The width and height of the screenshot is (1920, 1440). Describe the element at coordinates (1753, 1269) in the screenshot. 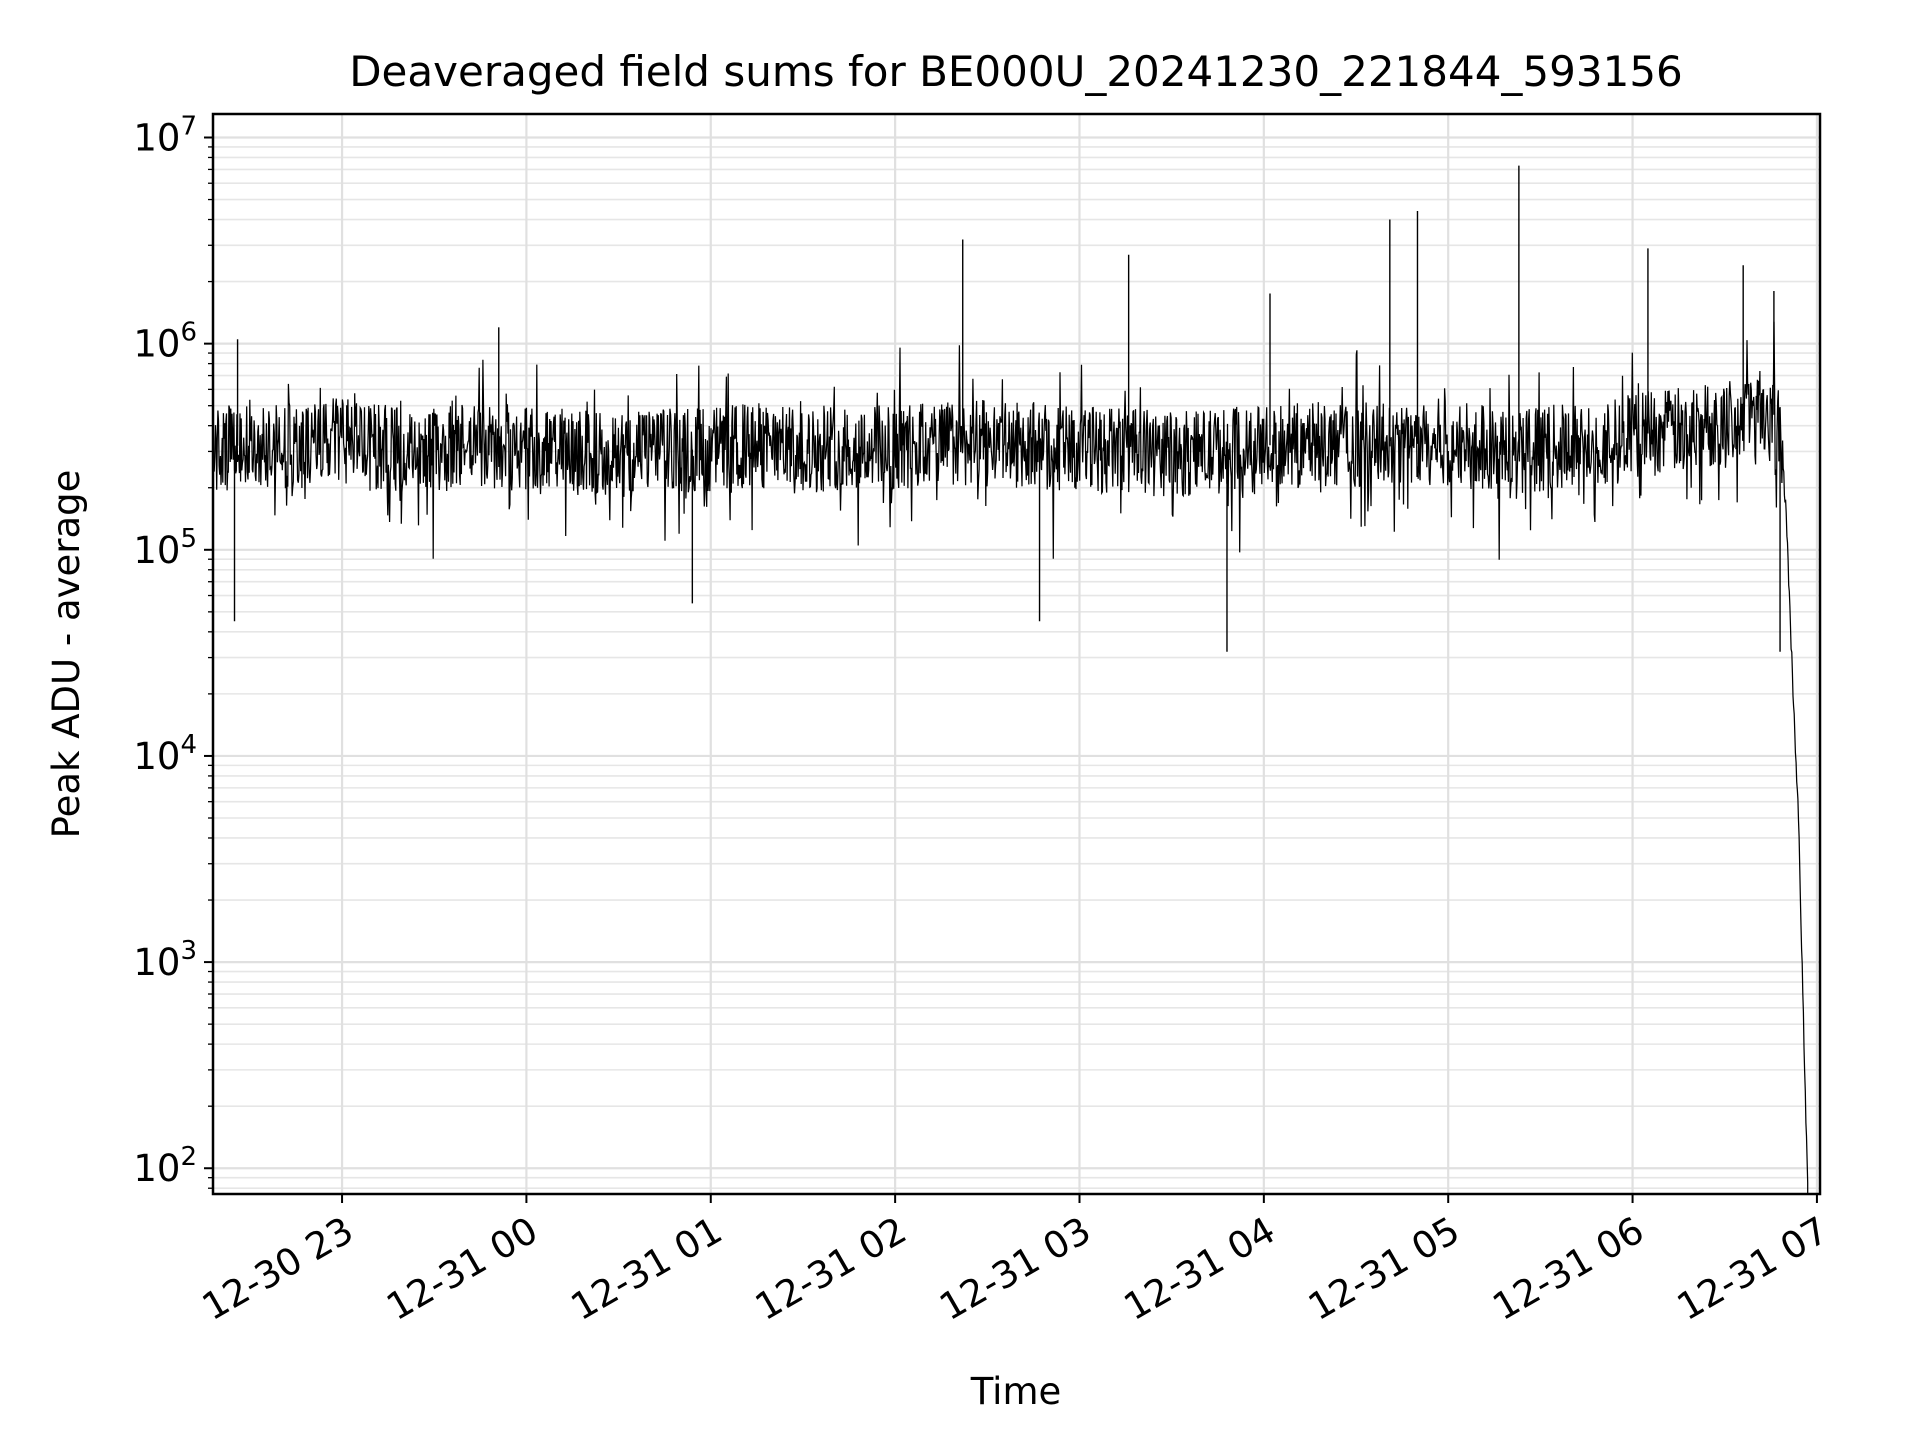

I see `x-tick-label: 12-31 07` at that location.